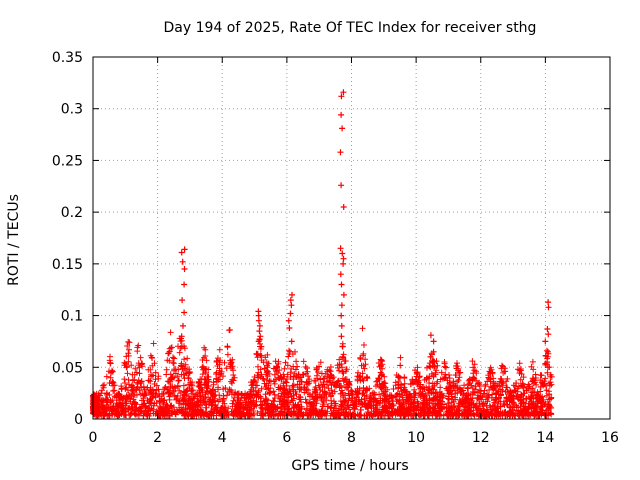 The width and height of the screenshot is (640, 480). I want to click on y-axis-label: ROTI / TECUs, so click(14, 240).